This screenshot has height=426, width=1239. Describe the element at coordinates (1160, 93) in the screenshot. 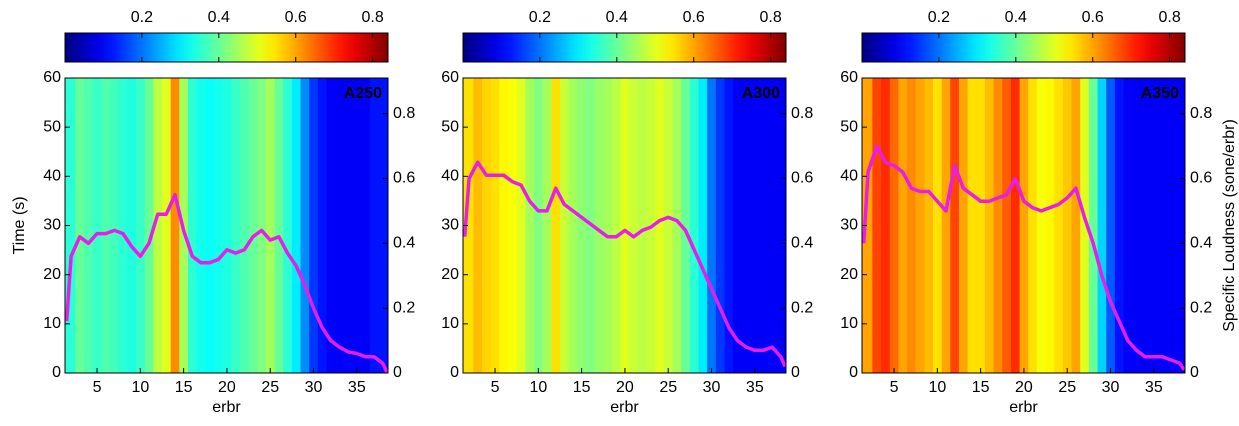

I see `panel-label: A350` at that location.